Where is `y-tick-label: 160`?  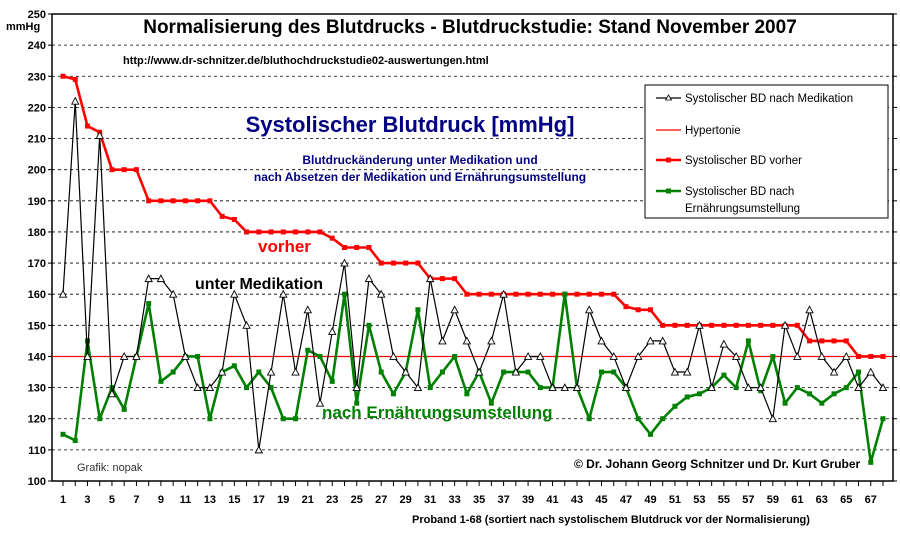 y-tick-label: 160 is located at coordinates (37, 295).